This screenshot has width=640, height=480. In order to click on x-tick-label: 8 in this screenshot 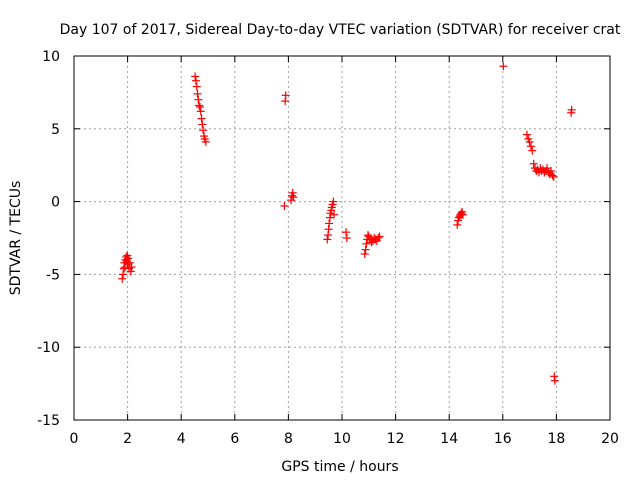, I will do `click(288, 439)`.